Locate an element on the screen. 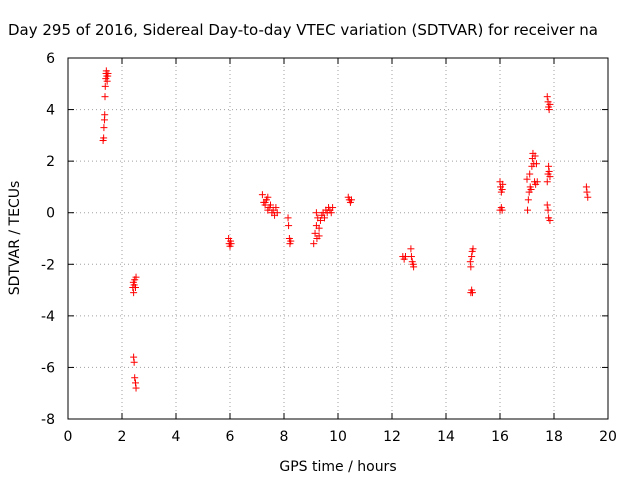  y-tick-label: 0 is located at coordinates (50, 214).